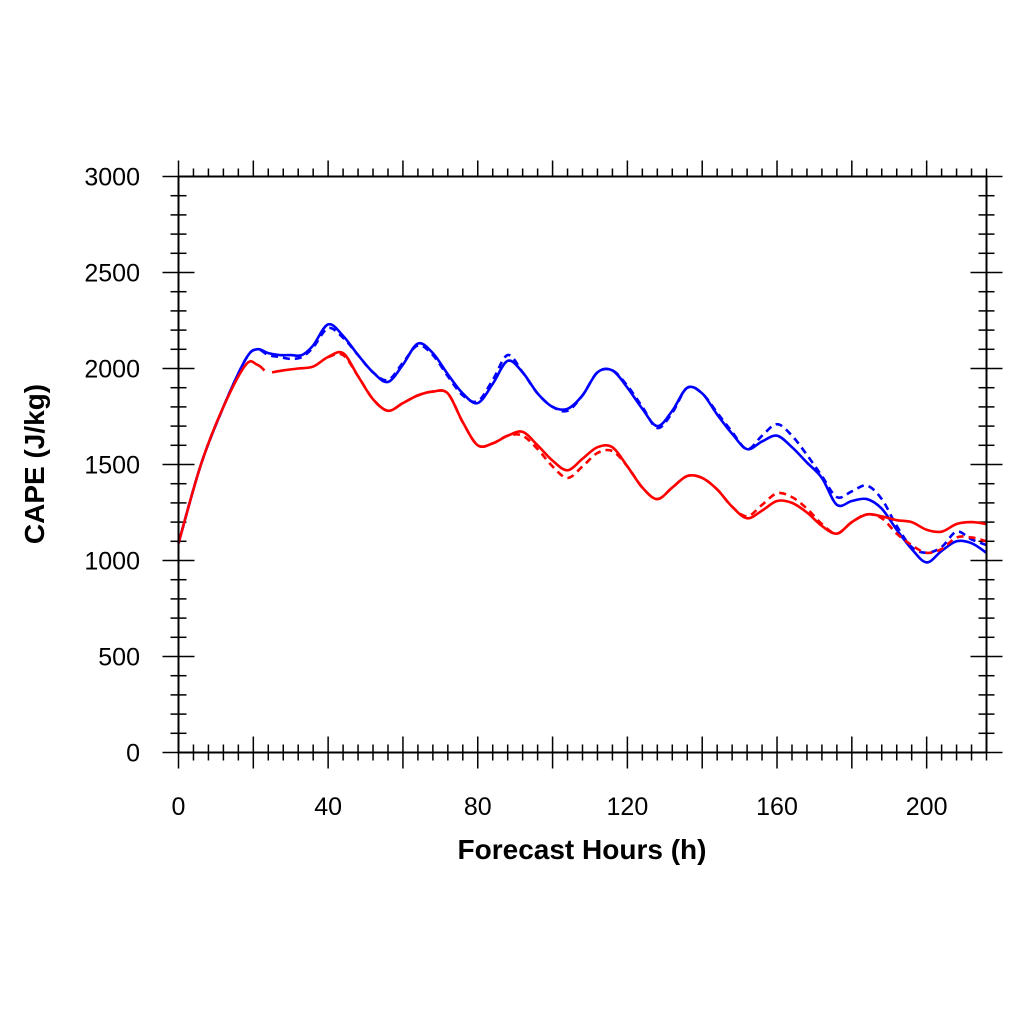  I want to click on y-axis-title: CAPE (J/kg), so click(34, 464).